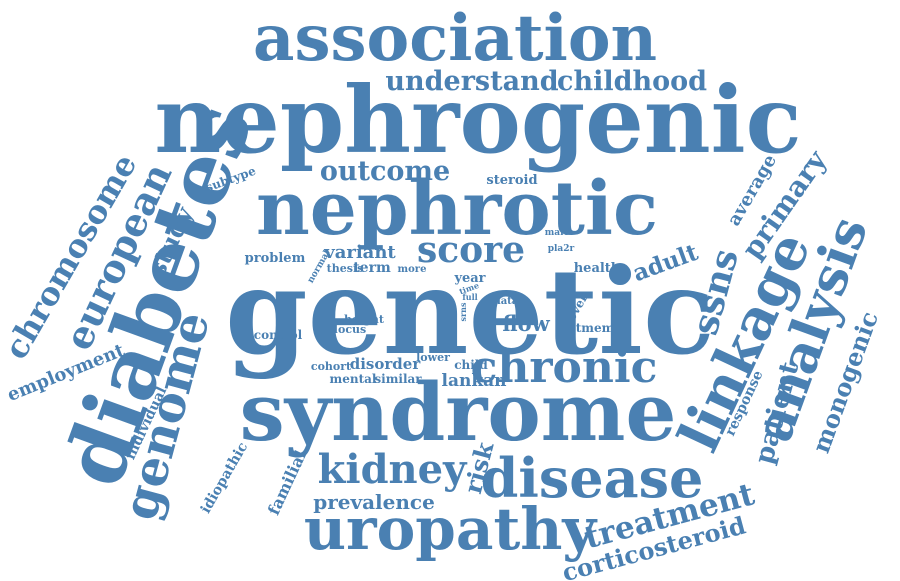 The width and height of the screenshot is (900, 581). I want to click on word-health: health, so click(597, 268).